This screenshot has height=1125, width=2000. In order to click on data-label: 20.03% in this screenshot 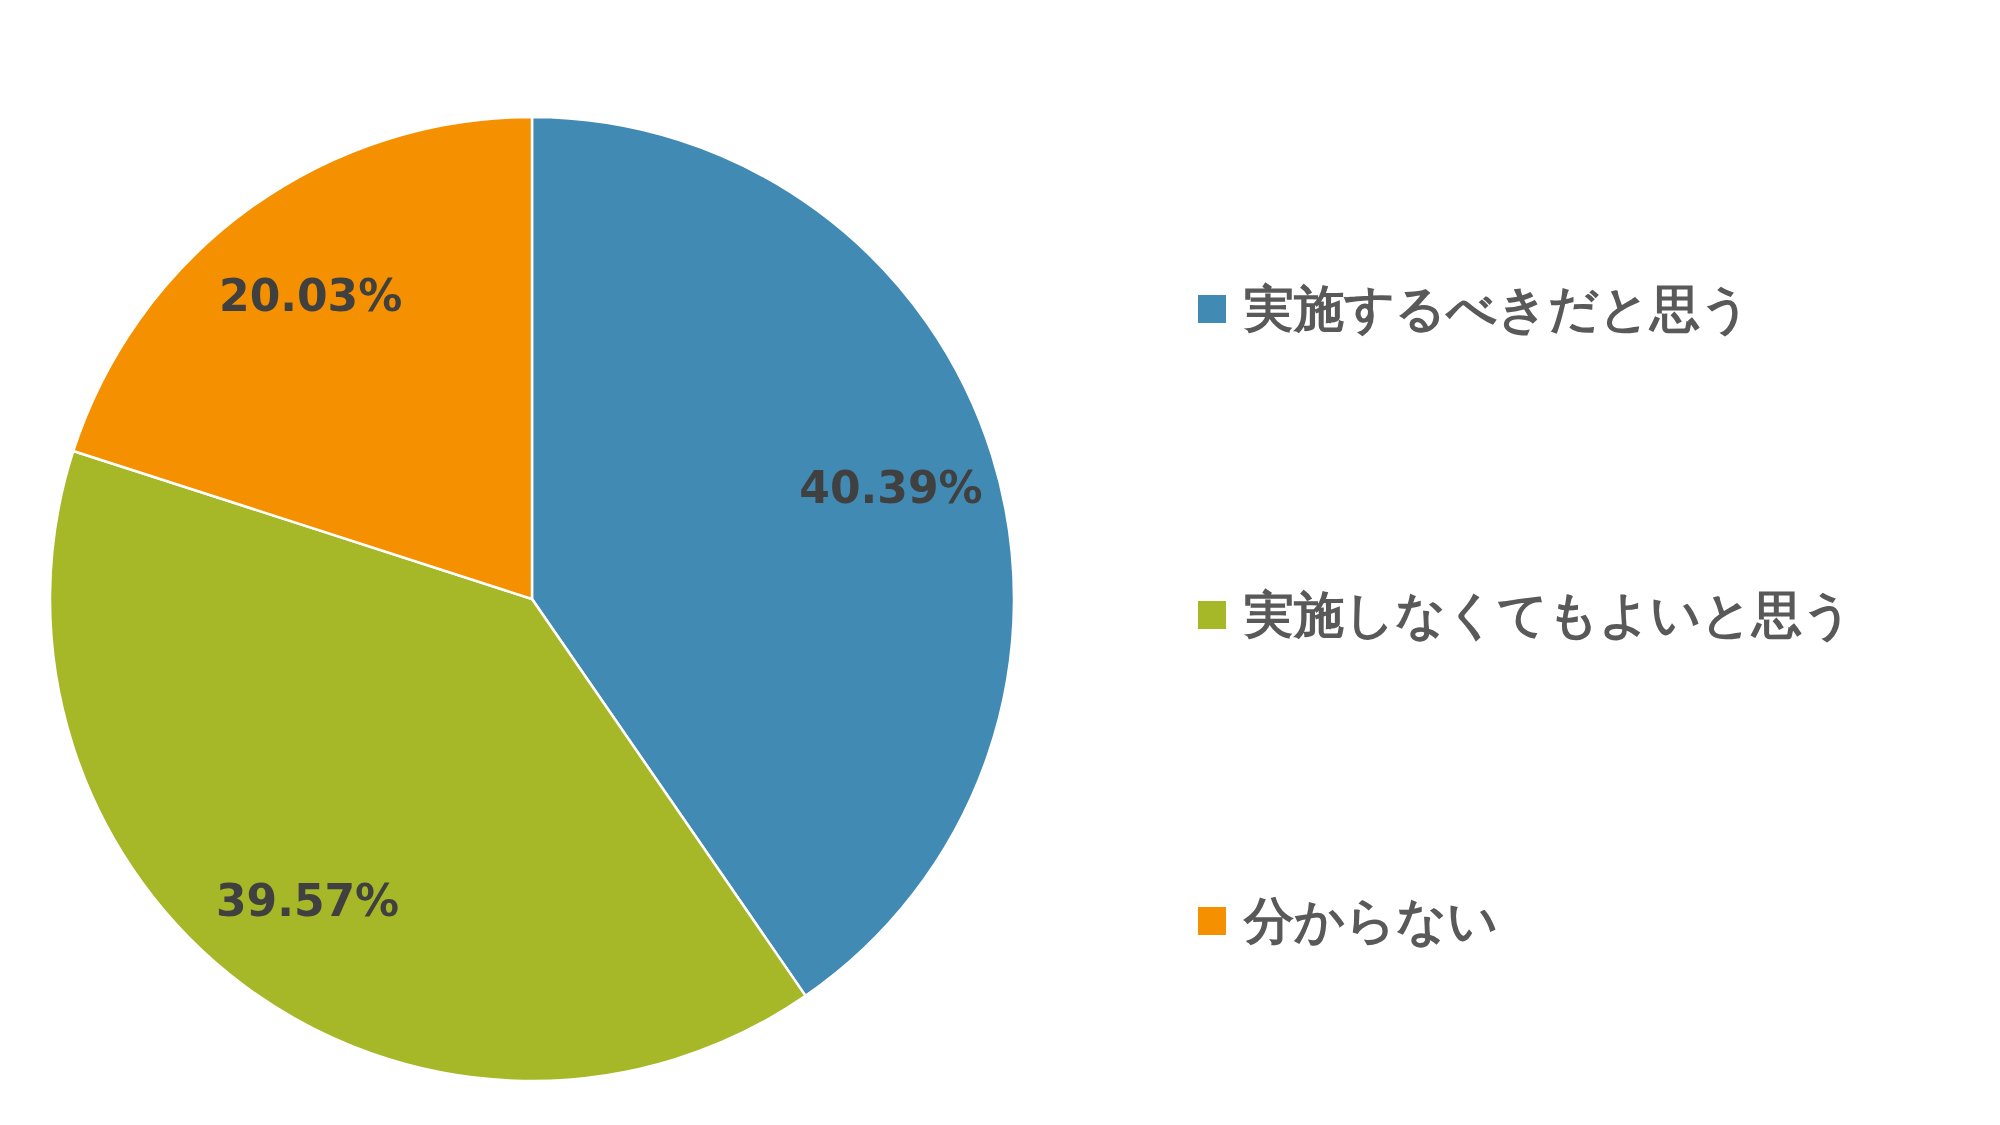, I will do `click(311, 295)`.